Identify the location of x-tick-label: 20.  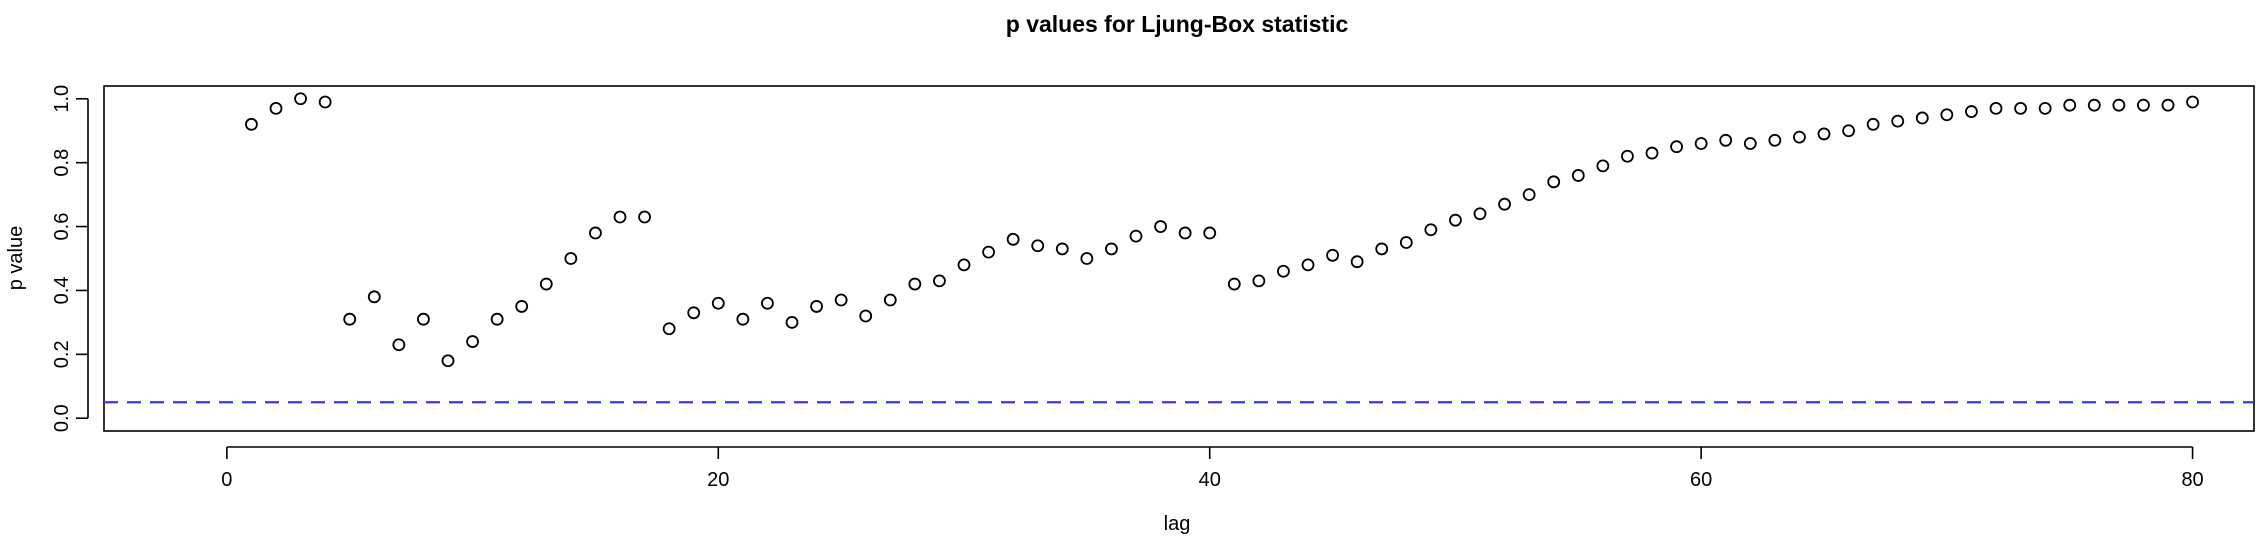
(718, 480).